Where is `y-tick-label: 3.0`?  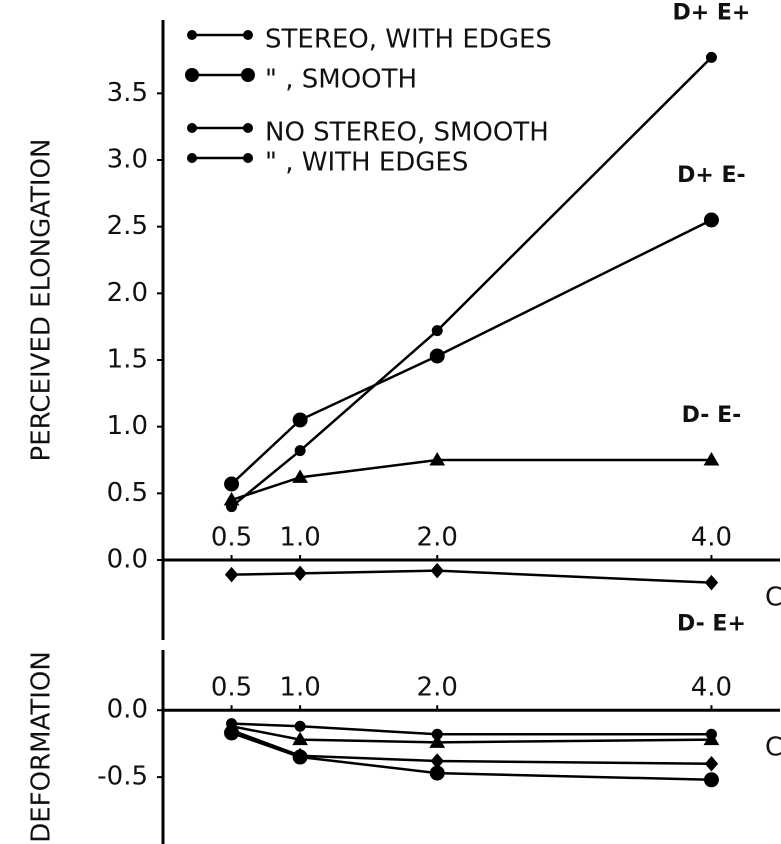
y-tick-label: 3.0 is located at coordinates (127, 160).